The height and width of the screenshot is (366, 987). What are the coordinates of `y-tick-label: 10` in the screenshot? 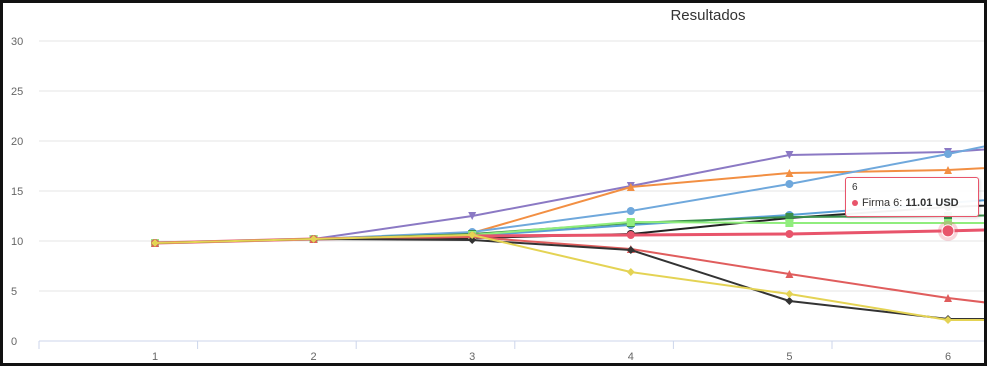 It's located at (17, 242).